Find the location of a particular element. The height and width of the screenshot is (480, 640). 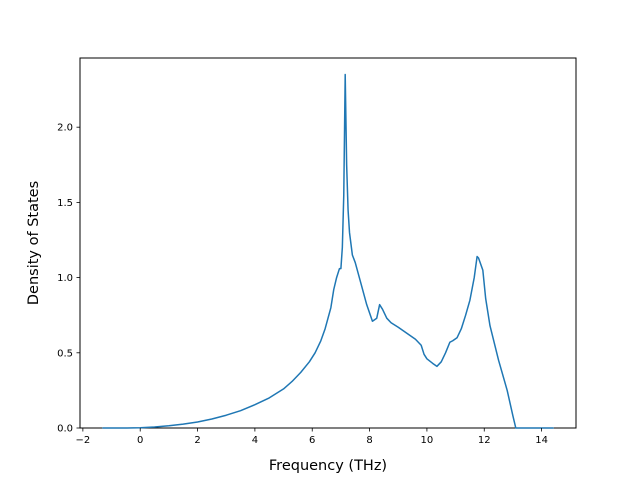

x-axis-label: Frequency (THz) is located at coordinates (328, 466).